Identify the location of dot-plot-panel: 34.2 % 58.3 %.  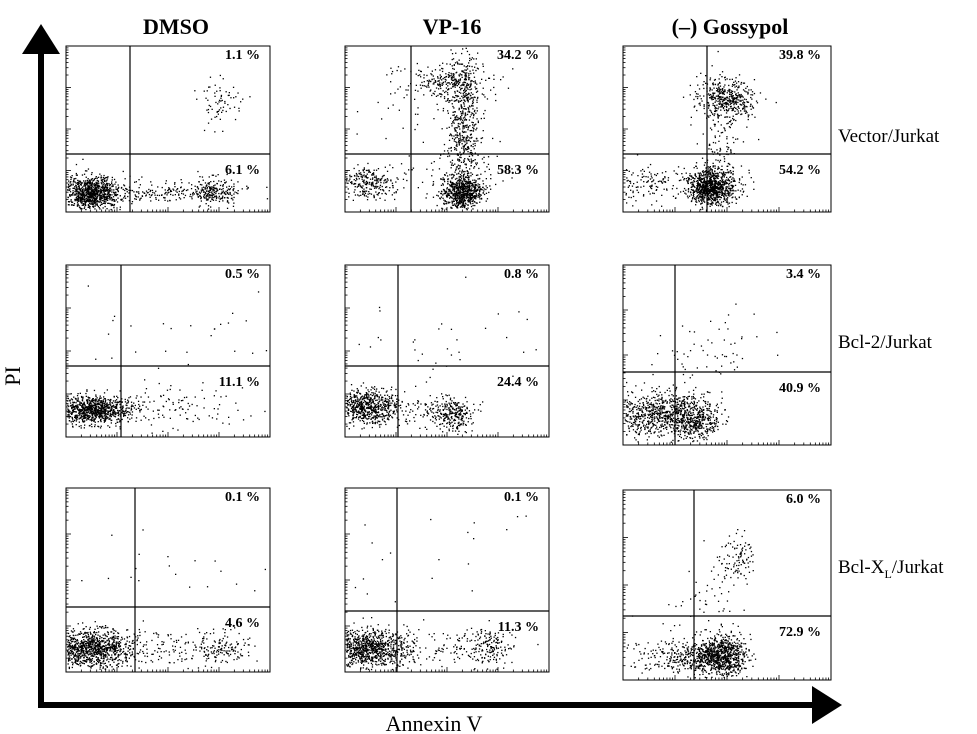
(447, 129).